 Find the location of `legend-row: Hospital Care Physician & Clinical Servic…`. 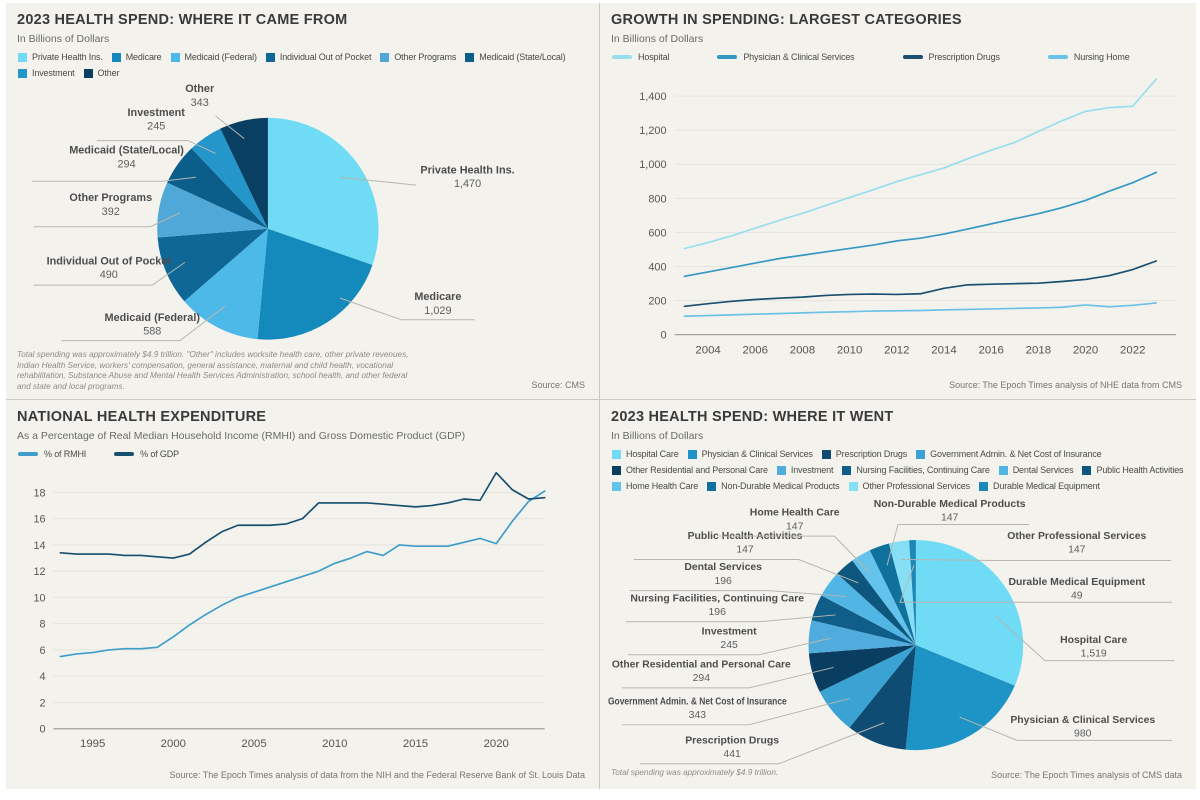

legend-row: Hospital Care Physician & Clinical Servic… is located at coordinates (901, 454).